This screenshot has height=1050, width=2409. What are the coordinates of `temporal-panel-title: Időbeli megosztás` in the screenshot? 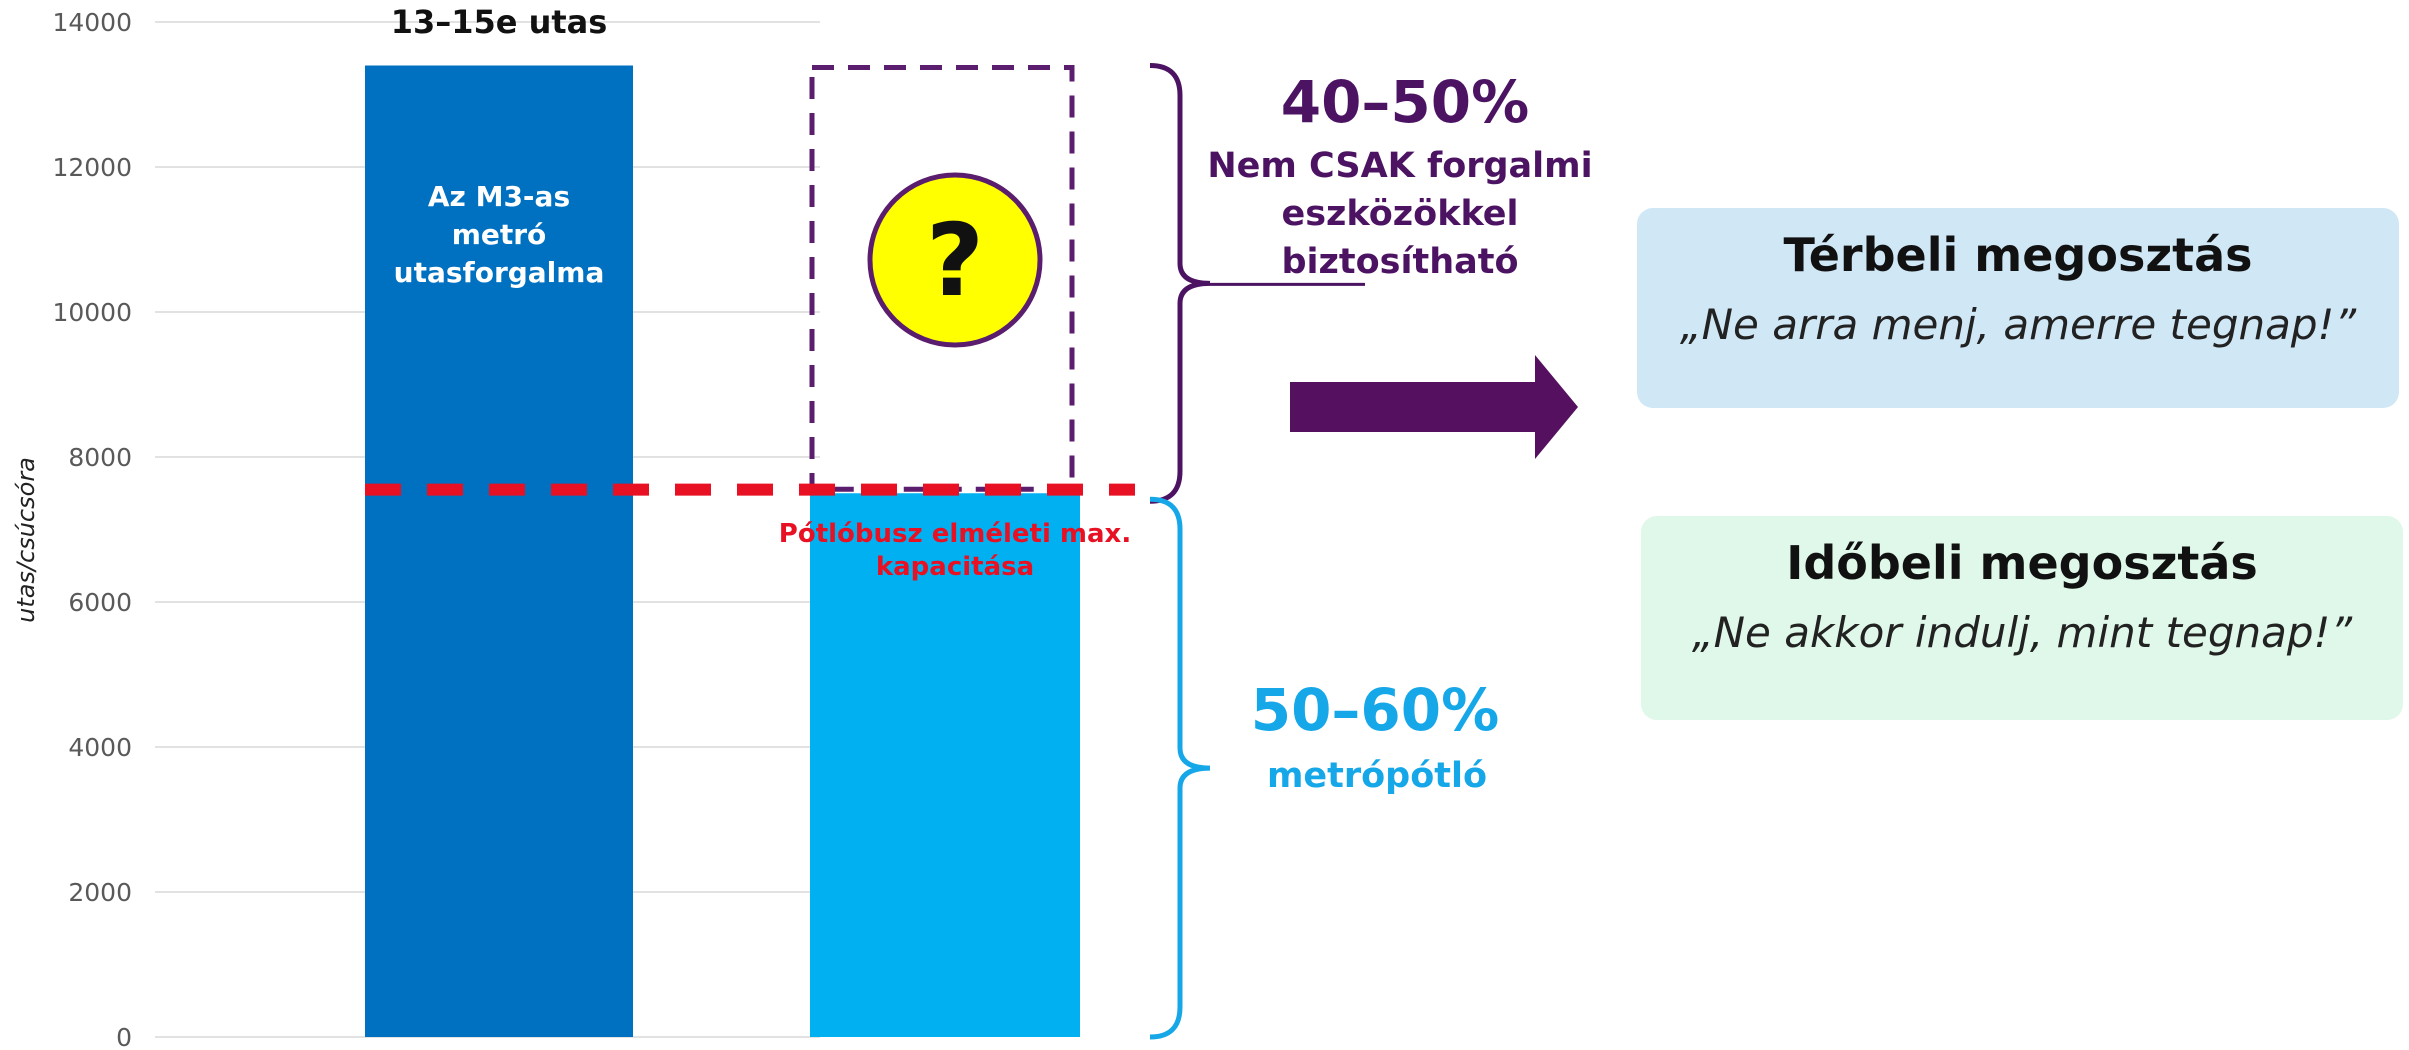 It's located at (2022, 563).